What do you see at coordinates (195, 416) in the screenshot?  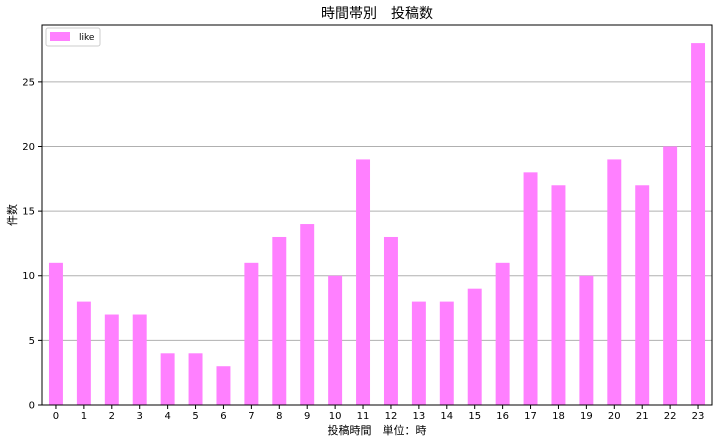 I see `x-tick-label: 5` at bounding box center [195, 416].